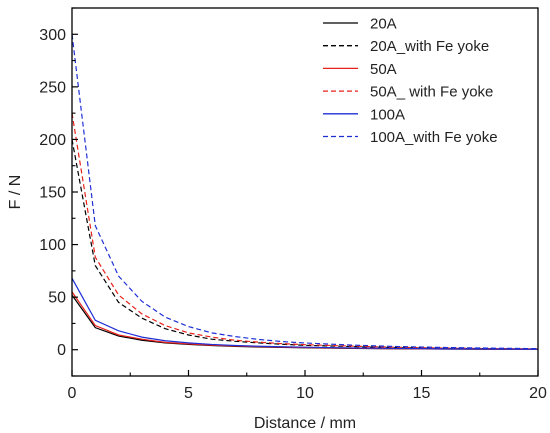 This screenshot has width=550, height=433. What do you see at coordinates (72, 393) in the screenshot?
I see `x-tick-label: 0` at bounding box center [72, 393].